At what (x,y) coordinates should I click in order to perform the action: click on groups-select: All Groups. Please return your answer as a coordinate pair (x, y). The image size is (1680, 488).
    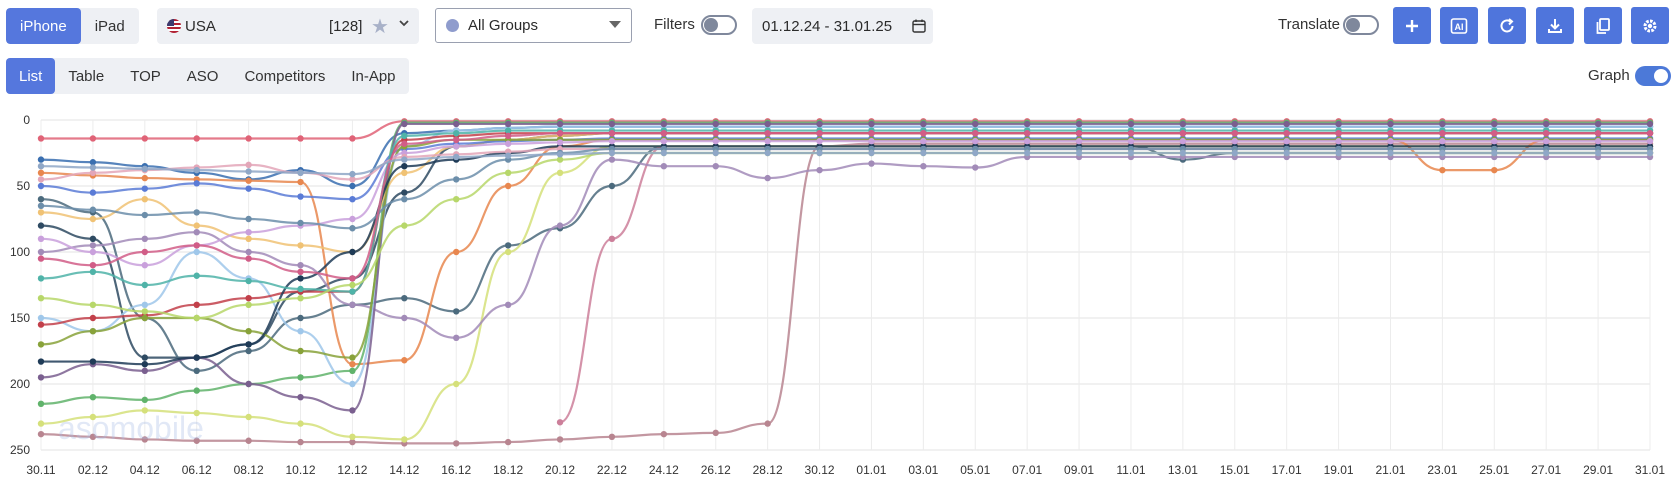
    Looking at the image, I should click on (533, 25).